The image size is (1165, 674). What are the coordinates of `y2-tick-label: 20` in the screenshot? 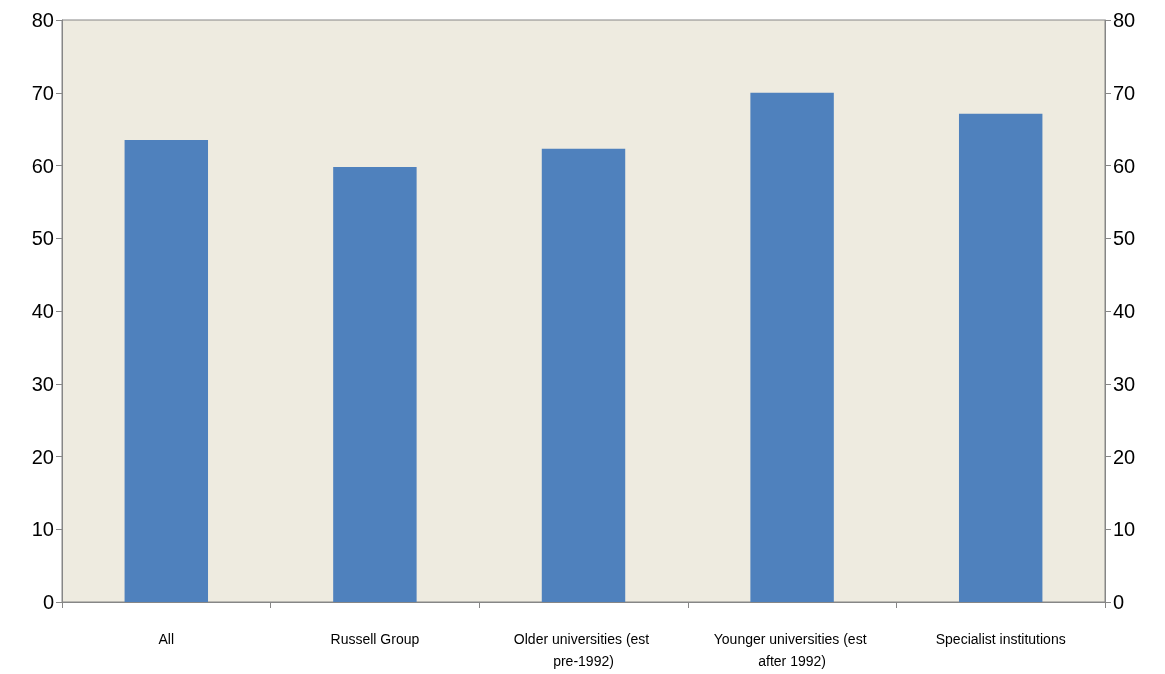 It's located at (1124, 456).